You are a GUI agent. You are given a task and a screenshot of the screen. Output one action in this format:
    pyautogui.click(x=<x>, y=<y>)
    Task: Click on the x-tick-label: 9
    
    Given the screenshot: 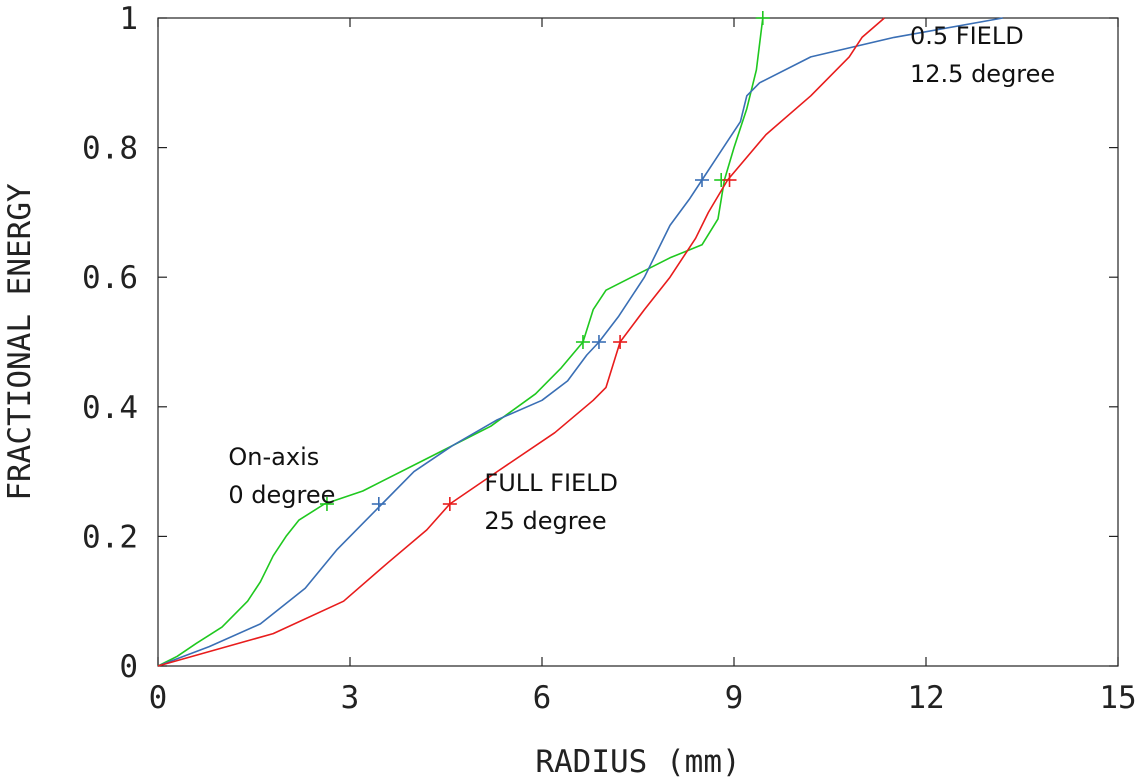 What is the action you would take?
    pyautogui.click(x=734, y=698)
    